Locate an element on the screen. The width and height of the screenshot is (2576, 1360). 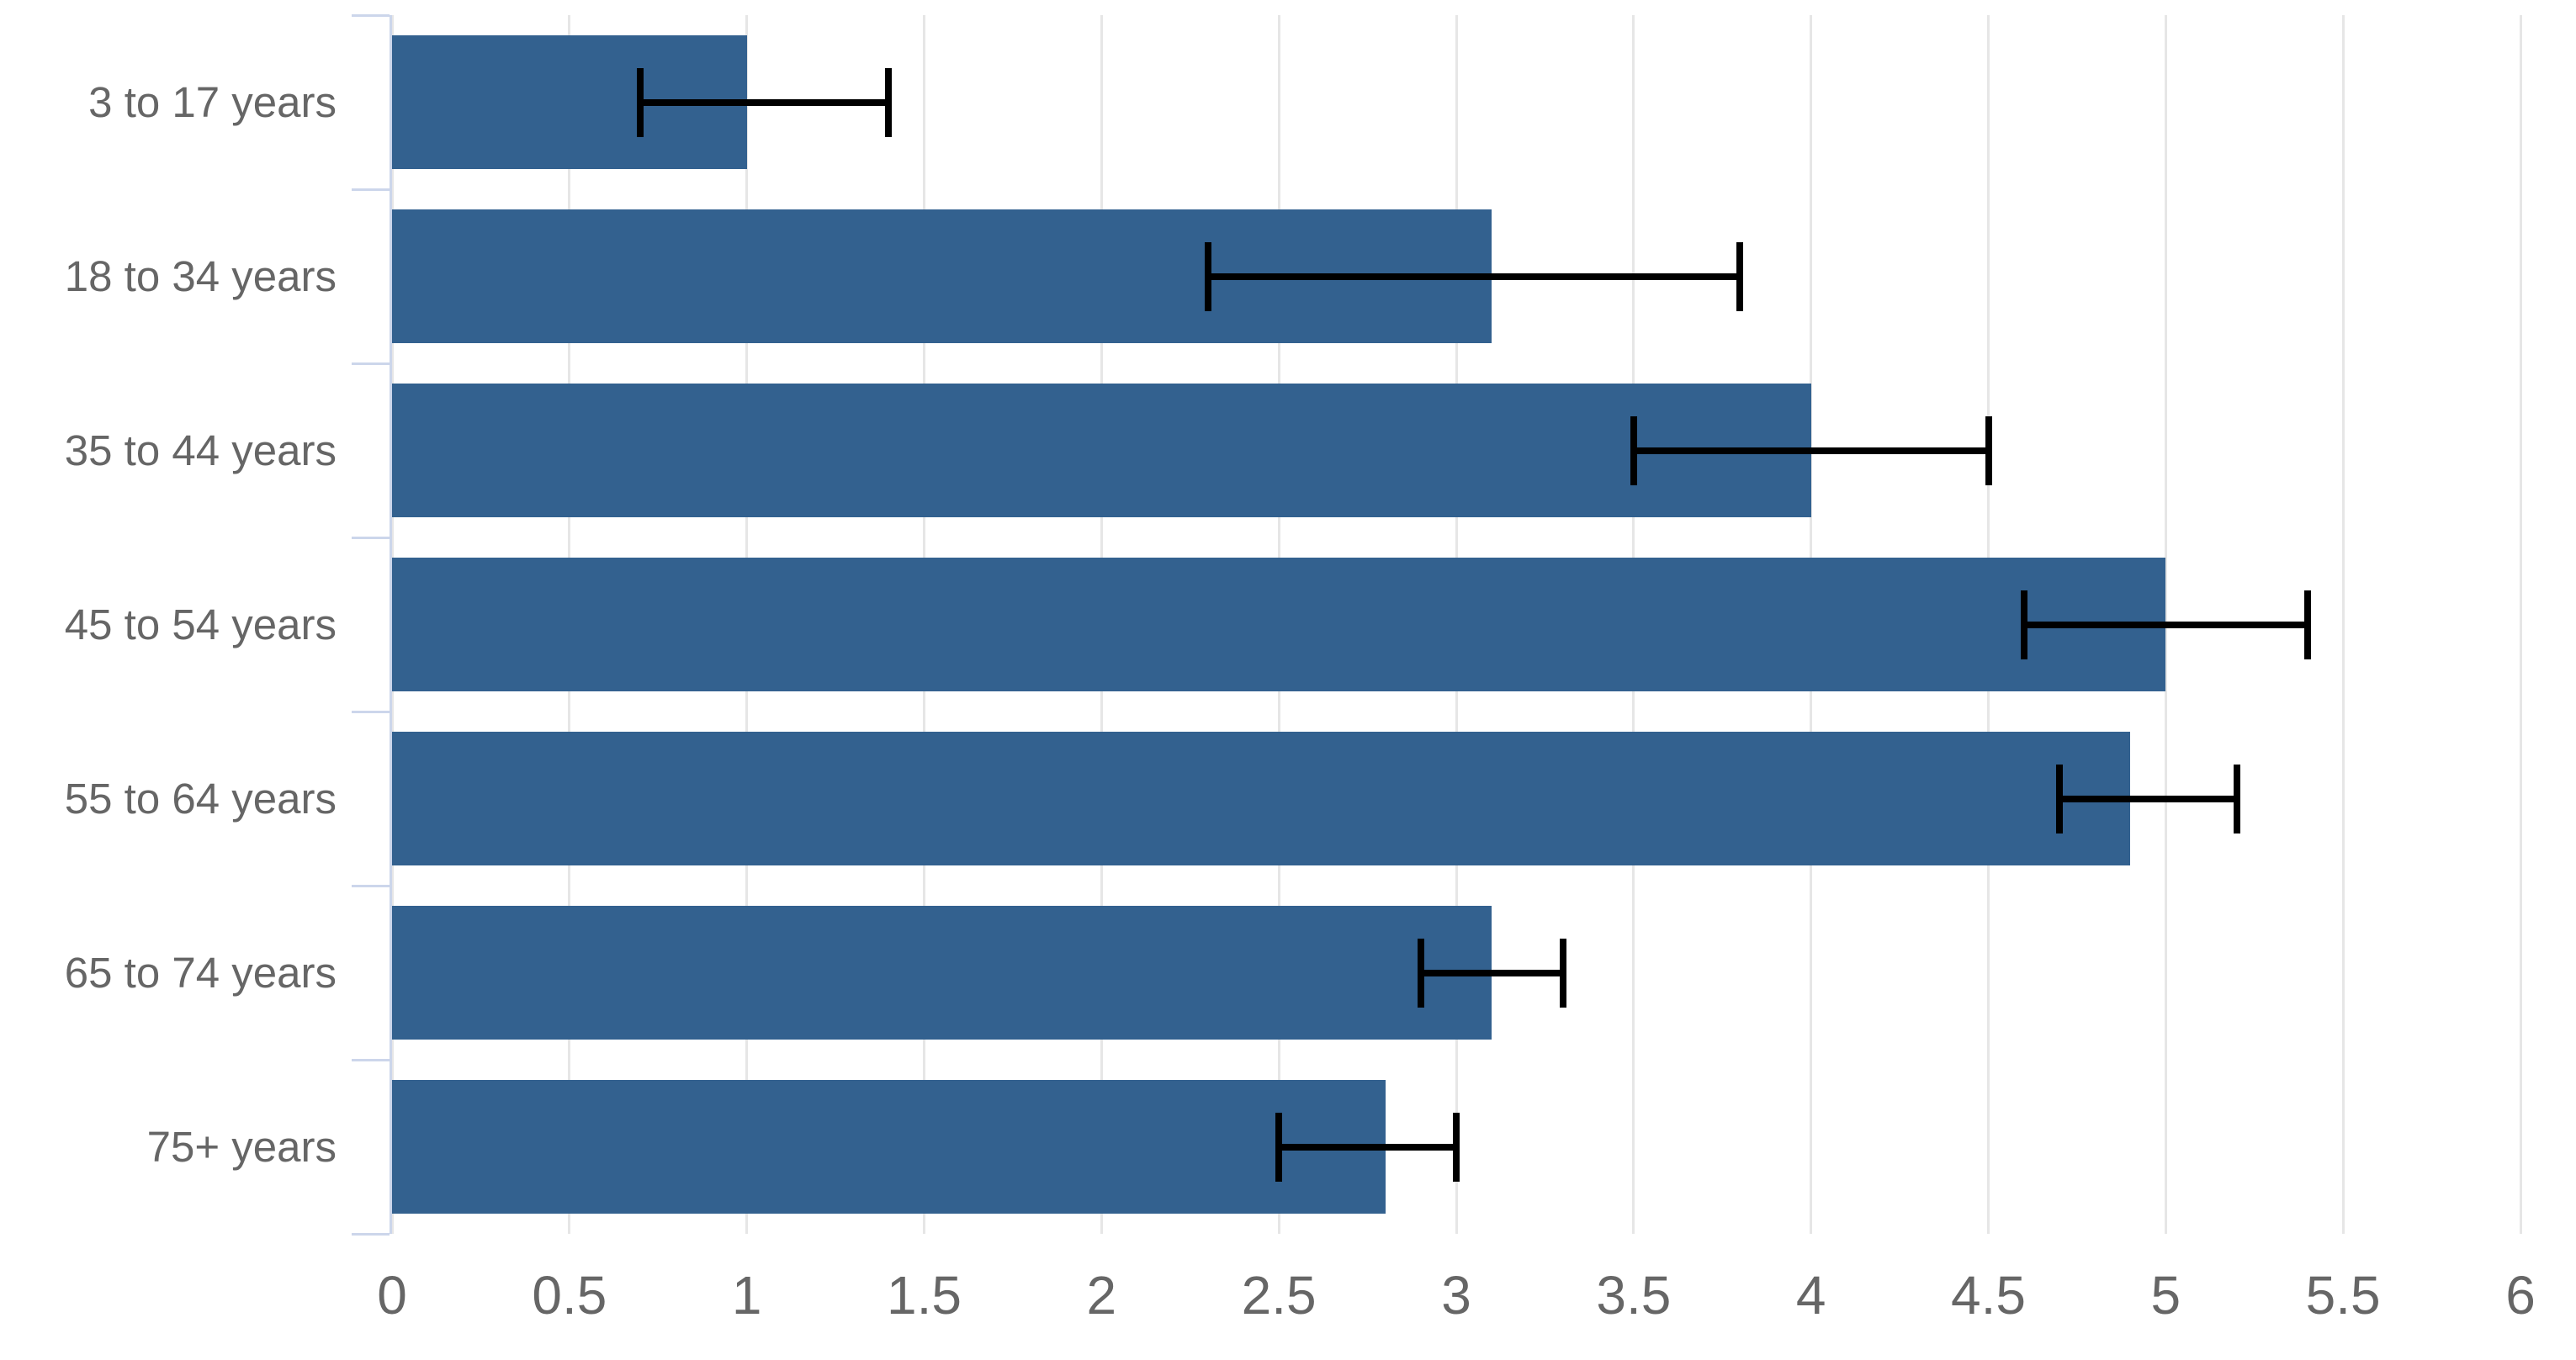
value-axis-tick-label: 1.5 is located at coordinates (925, 1295).